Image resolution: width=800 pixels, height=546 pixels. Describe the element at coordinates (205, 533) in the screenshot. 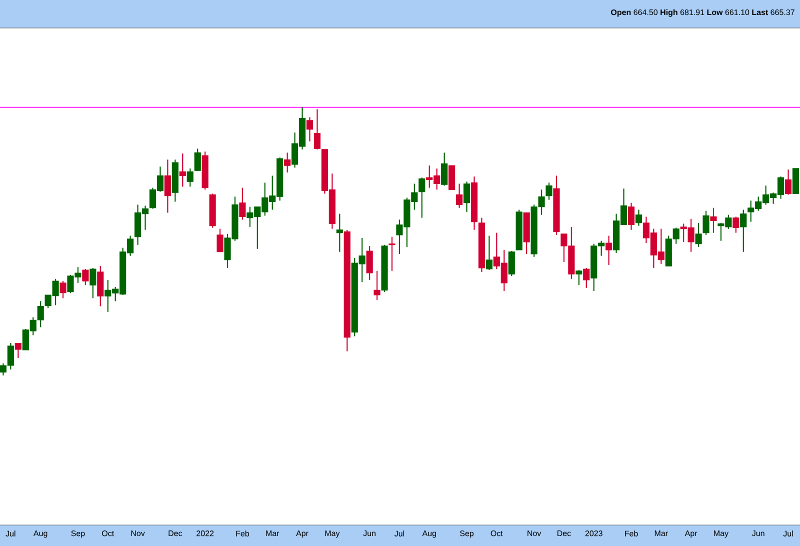

I see `x-tick-label: 2022` at that location.